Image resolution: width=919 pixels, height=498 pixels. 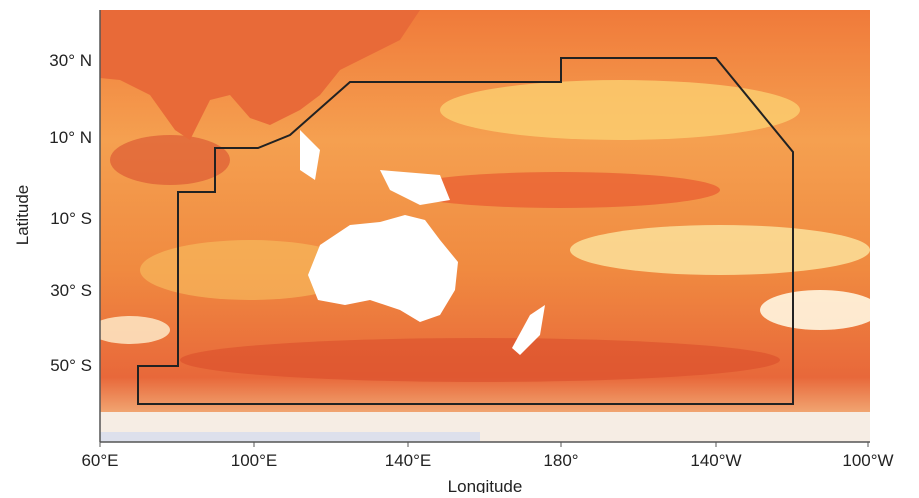 I want to click on x-tick-label: 60°E, so click(x=99, y=460).